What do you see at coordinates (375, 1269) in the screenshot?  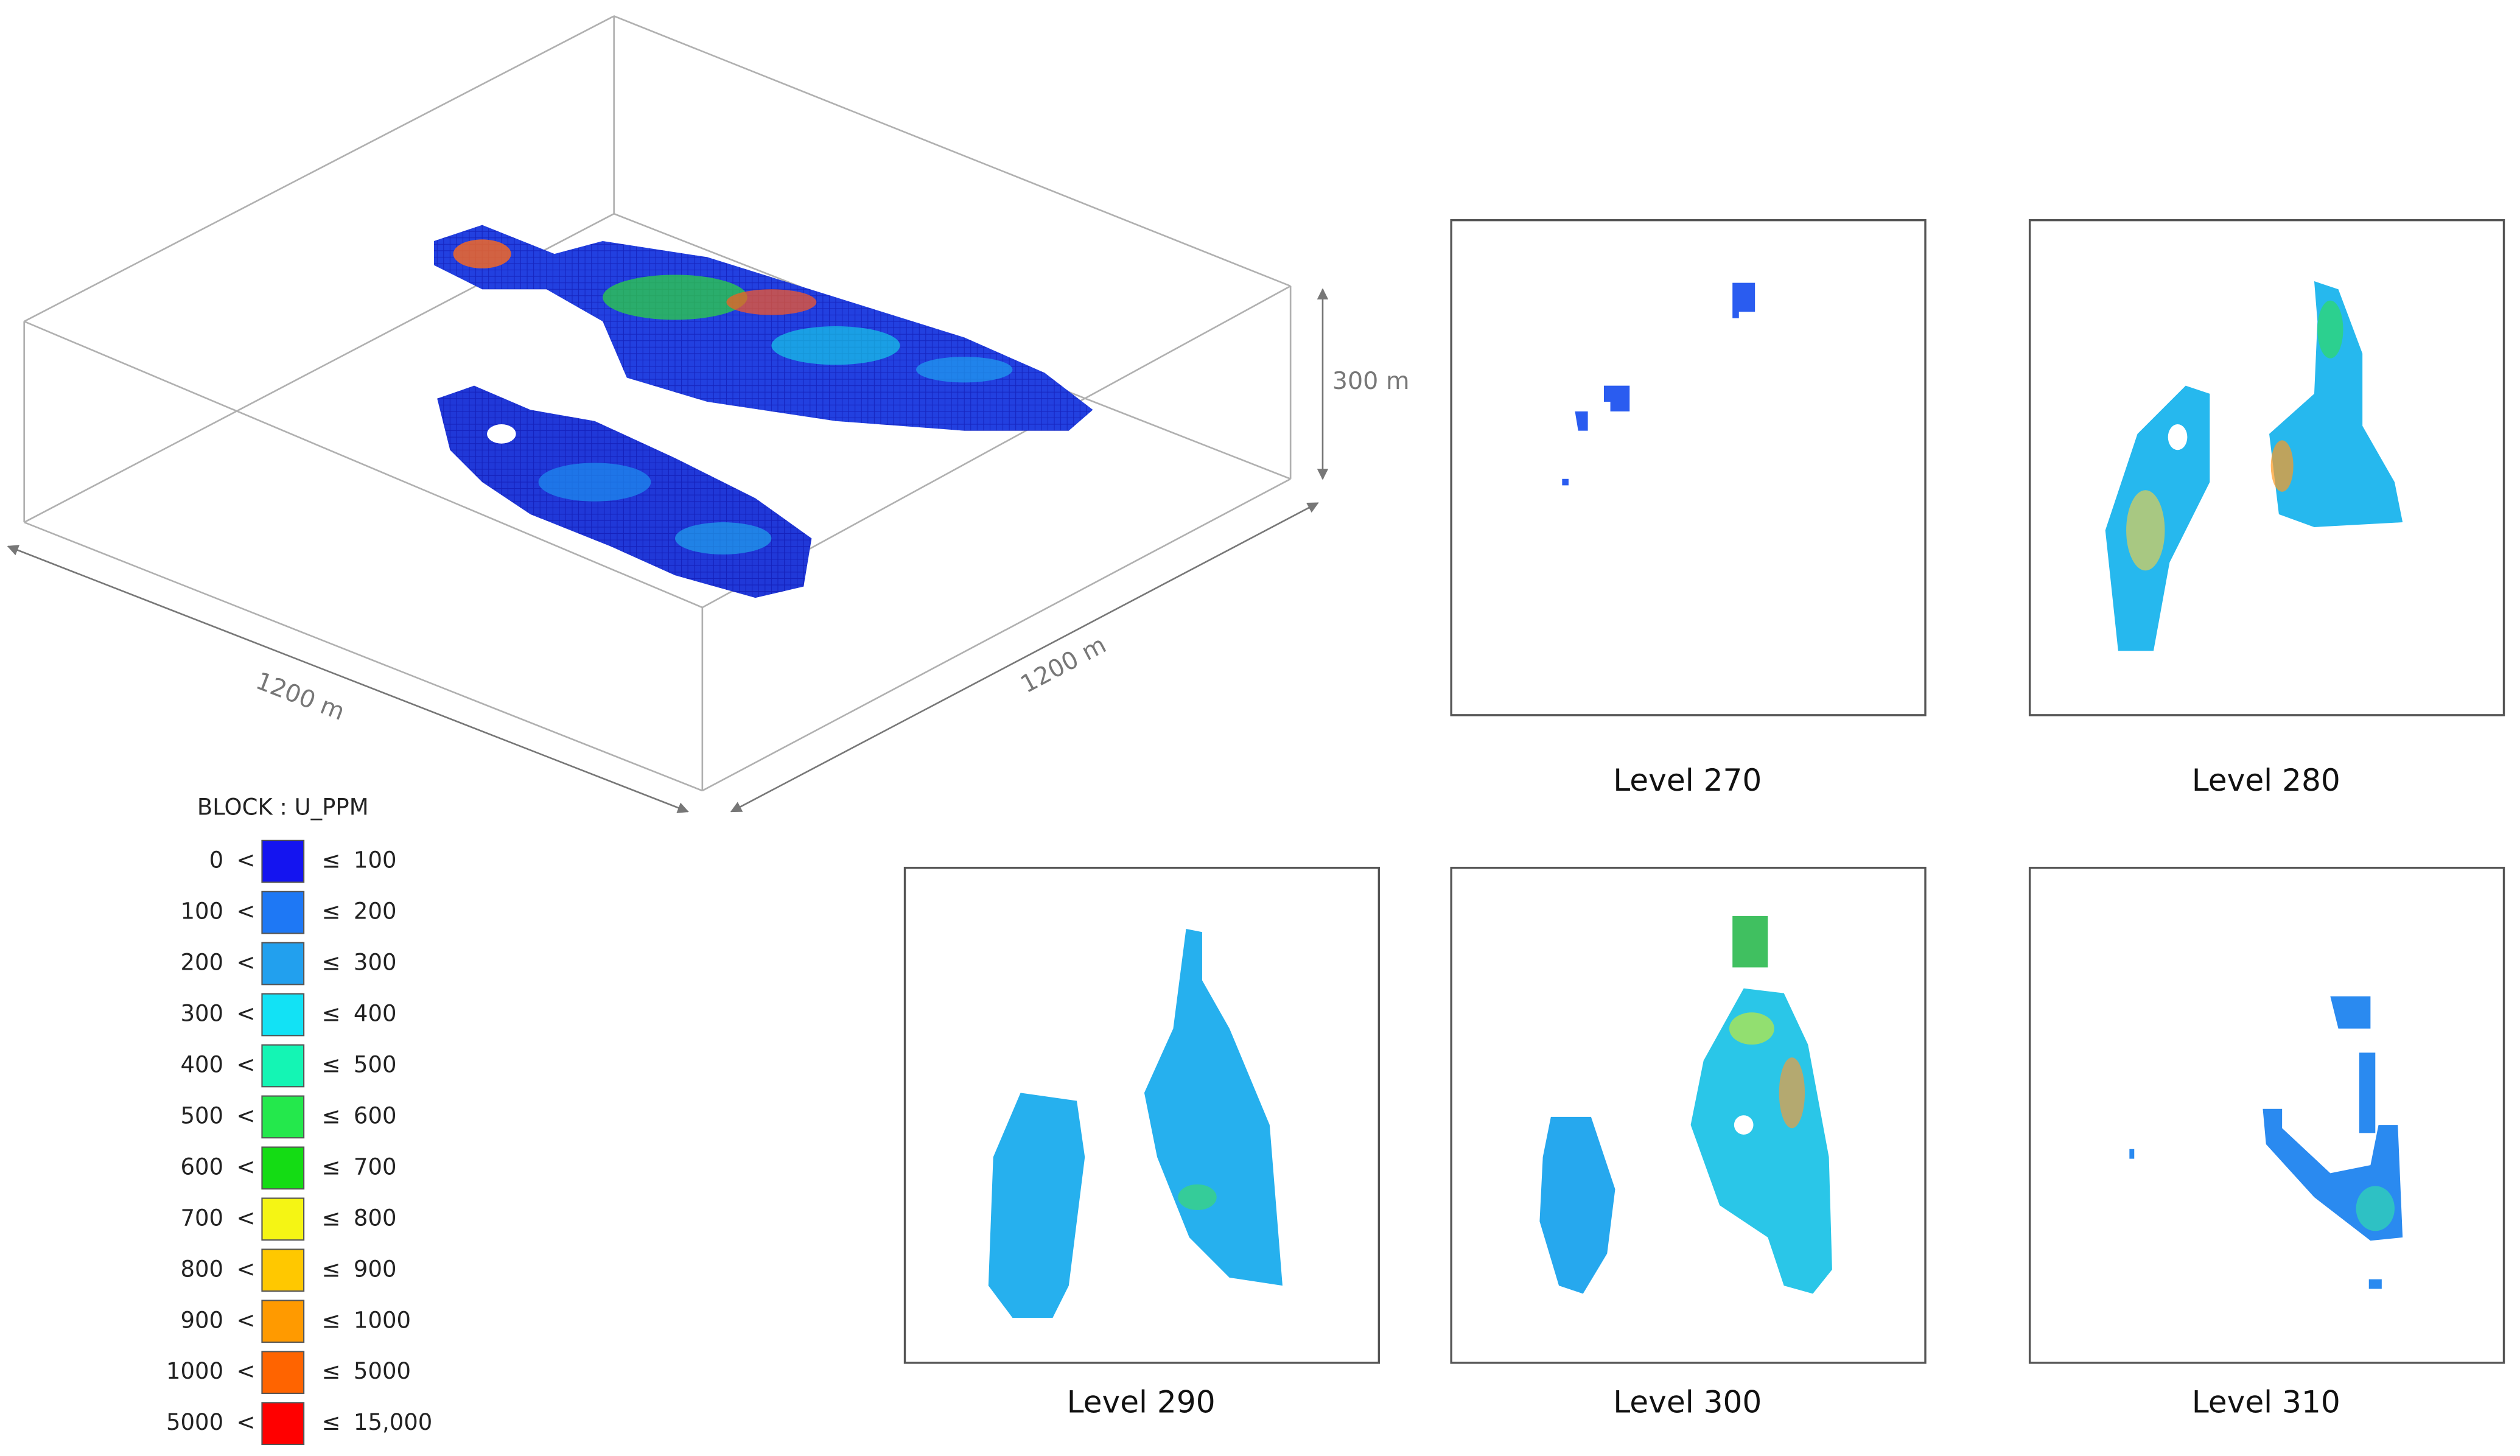 I see `legend-upper: 900` at bounding box center [375, 1269].